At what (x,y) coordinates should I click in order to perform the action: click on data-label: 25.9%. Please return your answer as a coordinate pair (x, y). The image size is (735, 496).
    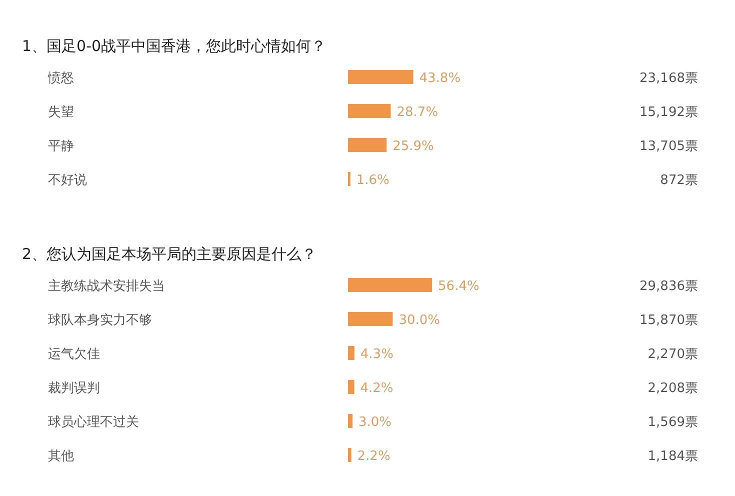
    Looking at the image, I should click on (413, 146).